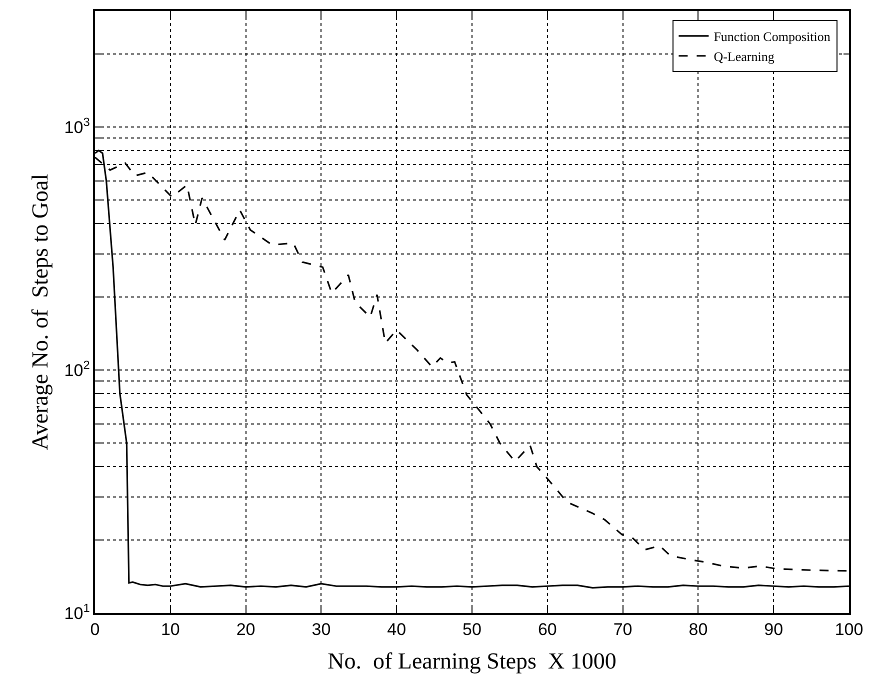 The width and height of the screenshot is (878, 685). What do you see at coordinates (472, 630) in the screenshot?
I see `x-tick-label: 50` at bounding box center [472, 630].